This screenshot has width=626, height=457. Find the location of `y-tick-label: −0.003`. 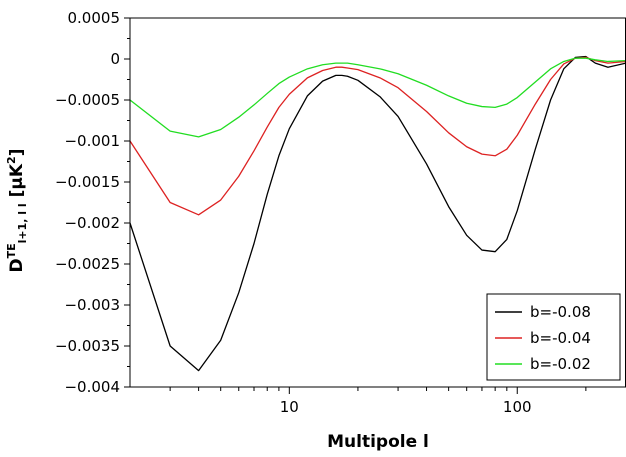

y-tick-label: −0.003 is located at coordinates (92, 305).